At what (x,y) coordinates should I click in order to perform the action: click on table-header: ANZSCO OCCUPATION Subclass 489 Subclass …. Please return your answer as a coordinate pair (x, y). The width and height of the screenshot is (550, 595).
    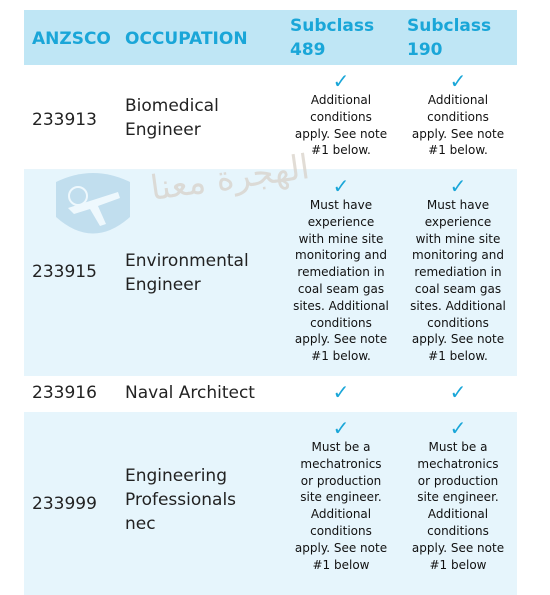
    Looking at the image, I should click on (270, 37).